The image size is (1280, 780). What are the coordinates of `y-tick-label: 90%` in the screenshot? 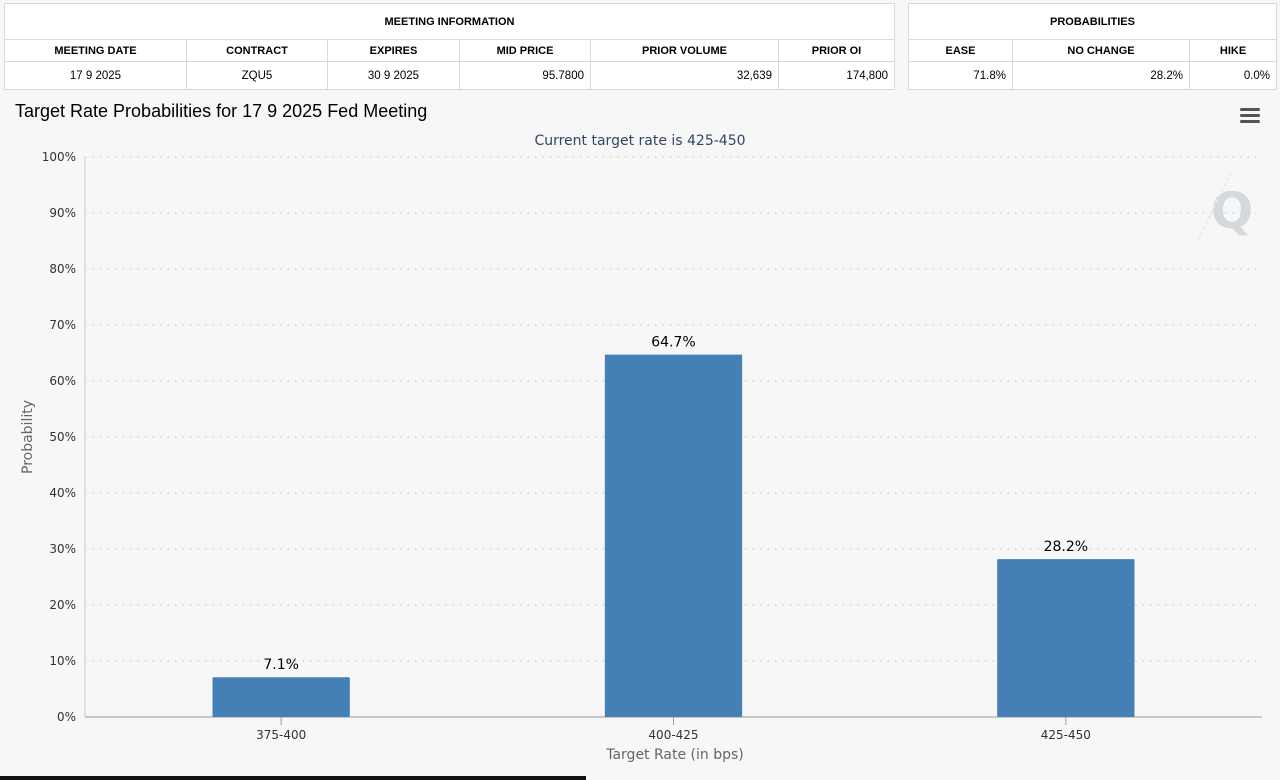 It's located at (62, 213).